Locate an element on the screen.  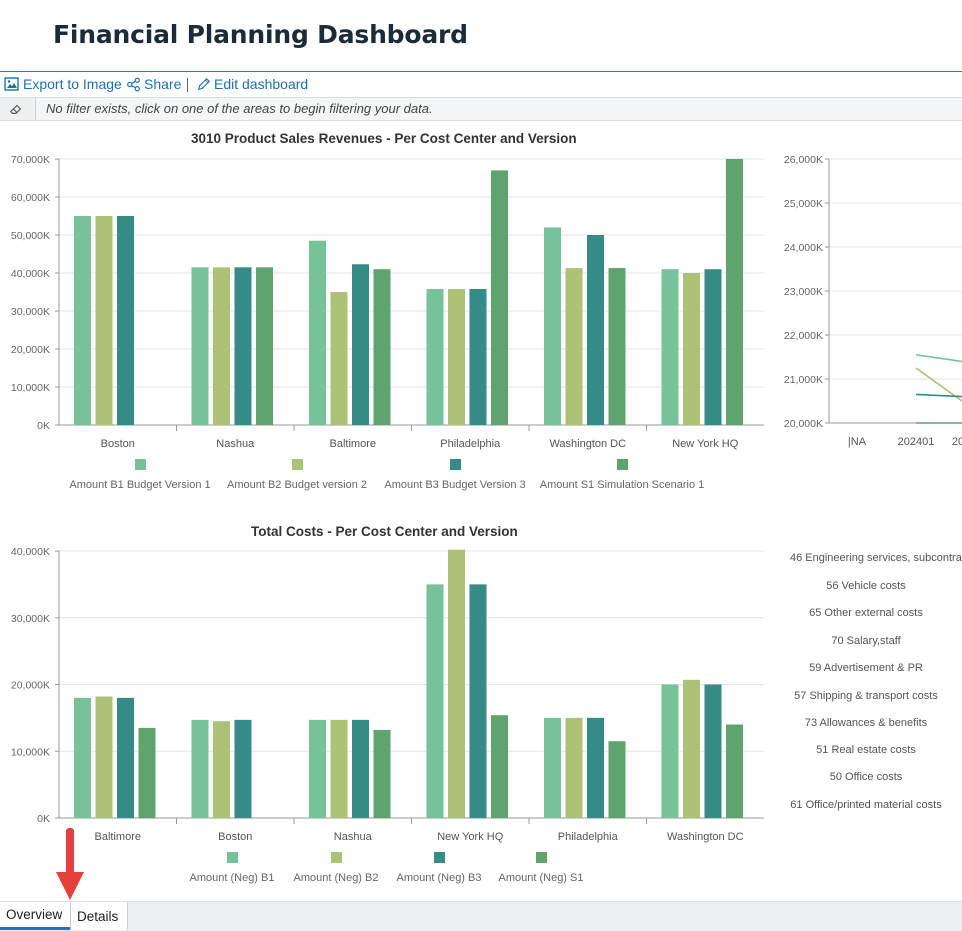
cost-item: 61 Office/printed material costs is located at coordinates (866, 805).